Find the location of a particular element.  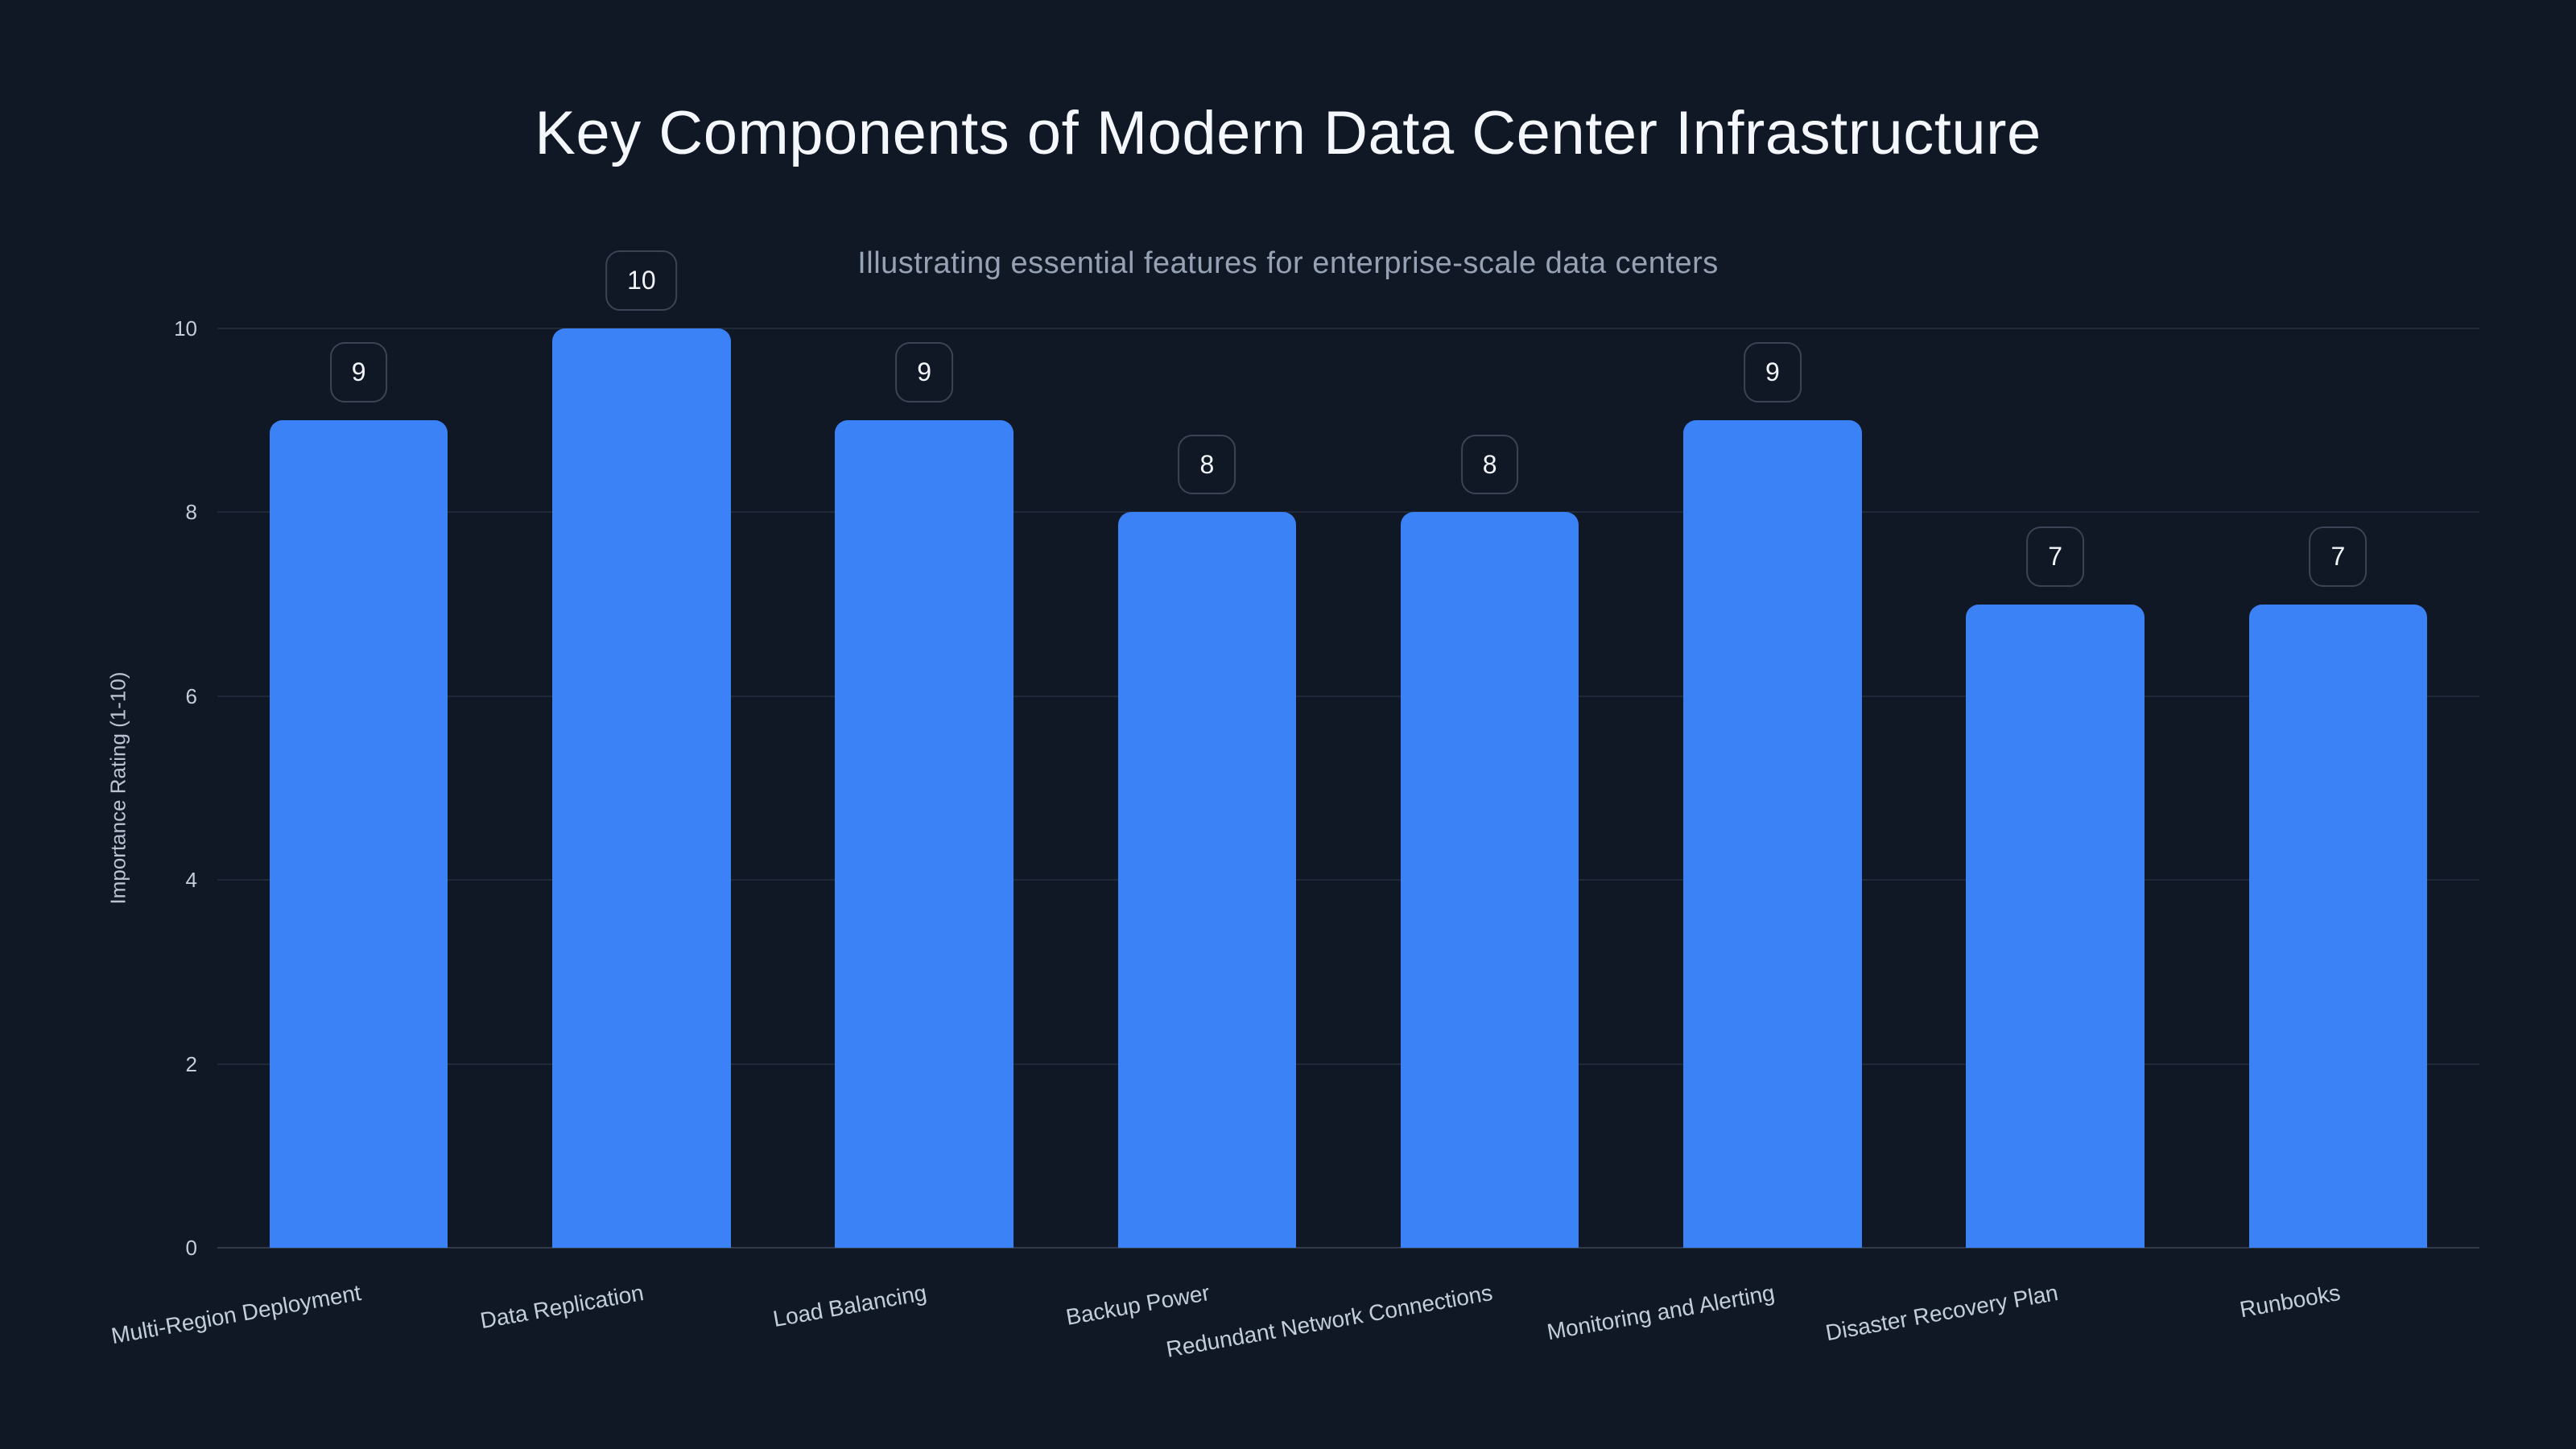

x-tick-label: Disaster Recovery Plan is located at coordinates (1941, 1313).